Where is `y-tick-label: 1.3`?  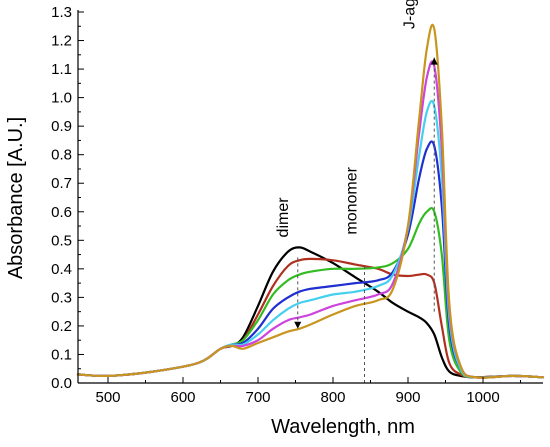
y-tick-label: 1.3 is located at coordinates (61, 12).